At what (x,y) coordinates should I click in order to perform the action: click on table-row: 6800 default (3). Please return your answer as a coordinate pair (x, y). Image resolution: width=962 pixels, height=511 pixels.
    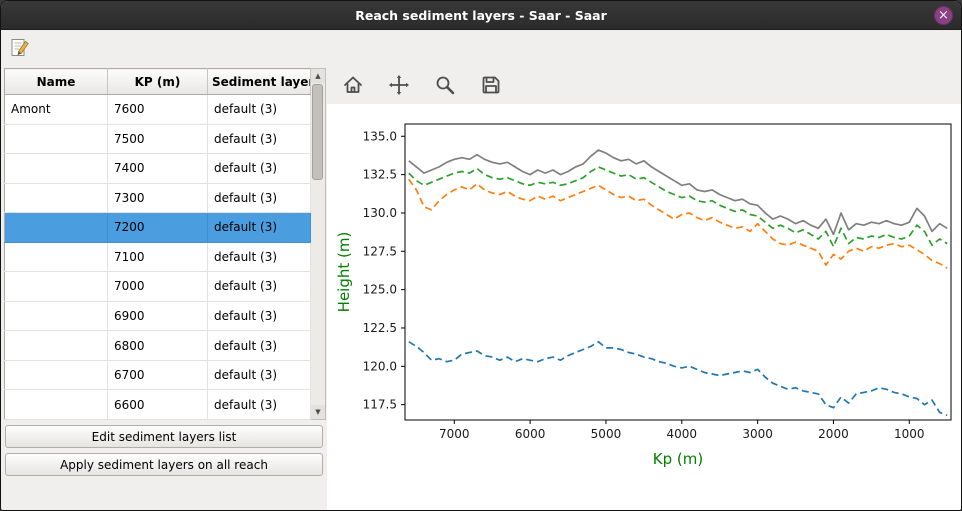
    Looking at the image, I should click on (157, 345).